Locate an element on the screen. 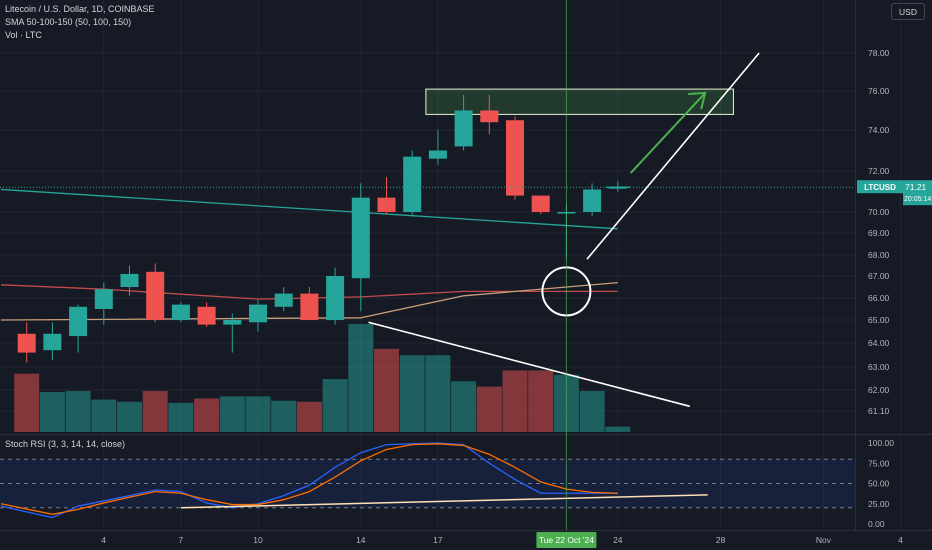  sma-line is located at coordinates (309, 209).